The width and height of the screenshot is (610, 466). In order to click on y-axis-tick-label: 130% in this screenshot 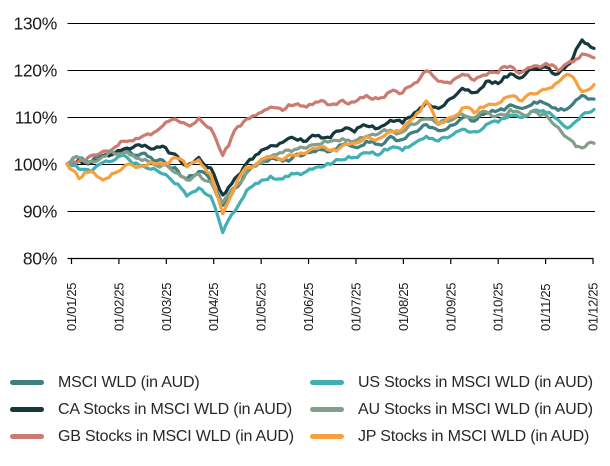, I will do `click(35, 24)`.